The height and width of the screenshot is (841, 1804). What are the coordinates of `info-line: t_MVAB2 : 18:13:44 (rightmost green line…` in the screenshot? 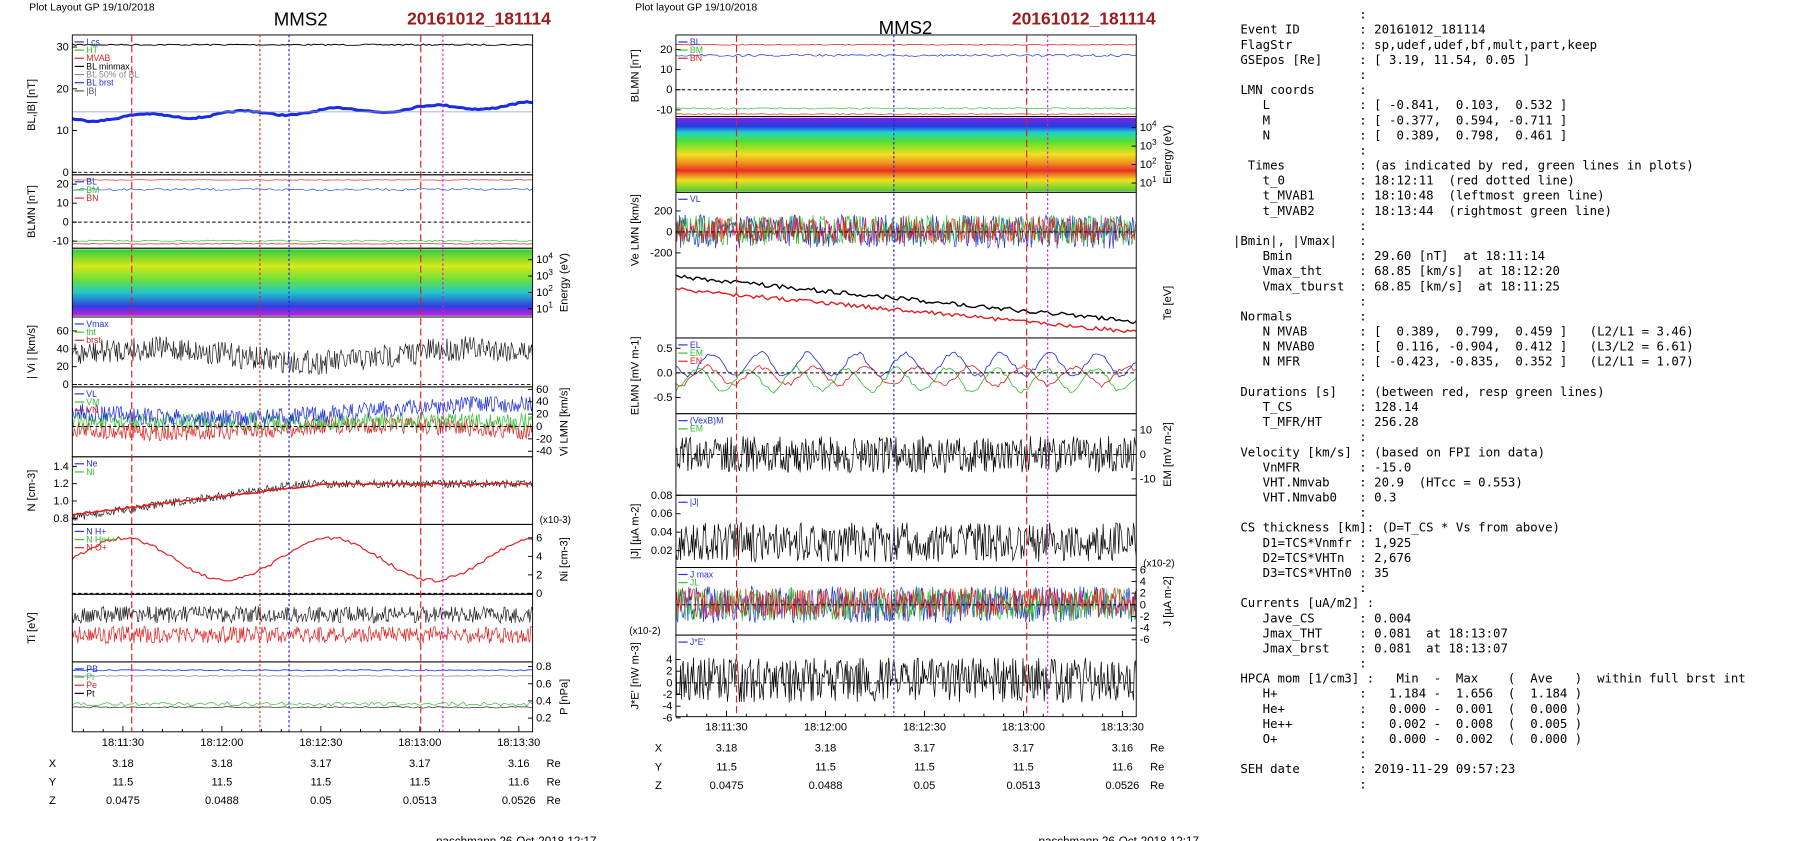 It's located at (1422, 211).